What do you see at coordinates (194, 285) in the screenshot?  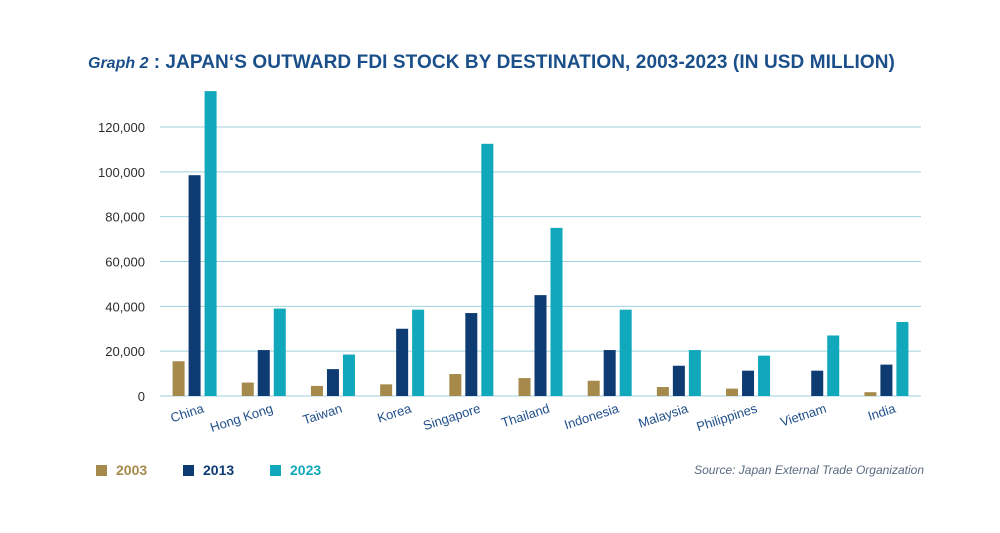 I see `bar-china-2013` at bounding box center [194, 285].